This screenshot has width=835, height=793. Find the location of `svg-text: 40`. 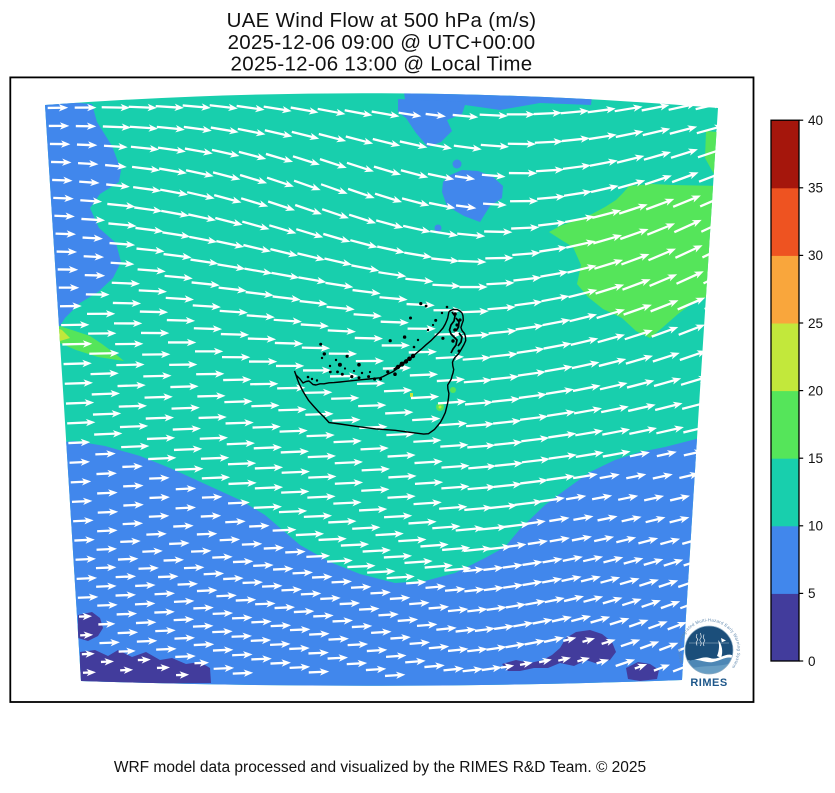

svg-text: 40 is located at coordinates (815, 120).